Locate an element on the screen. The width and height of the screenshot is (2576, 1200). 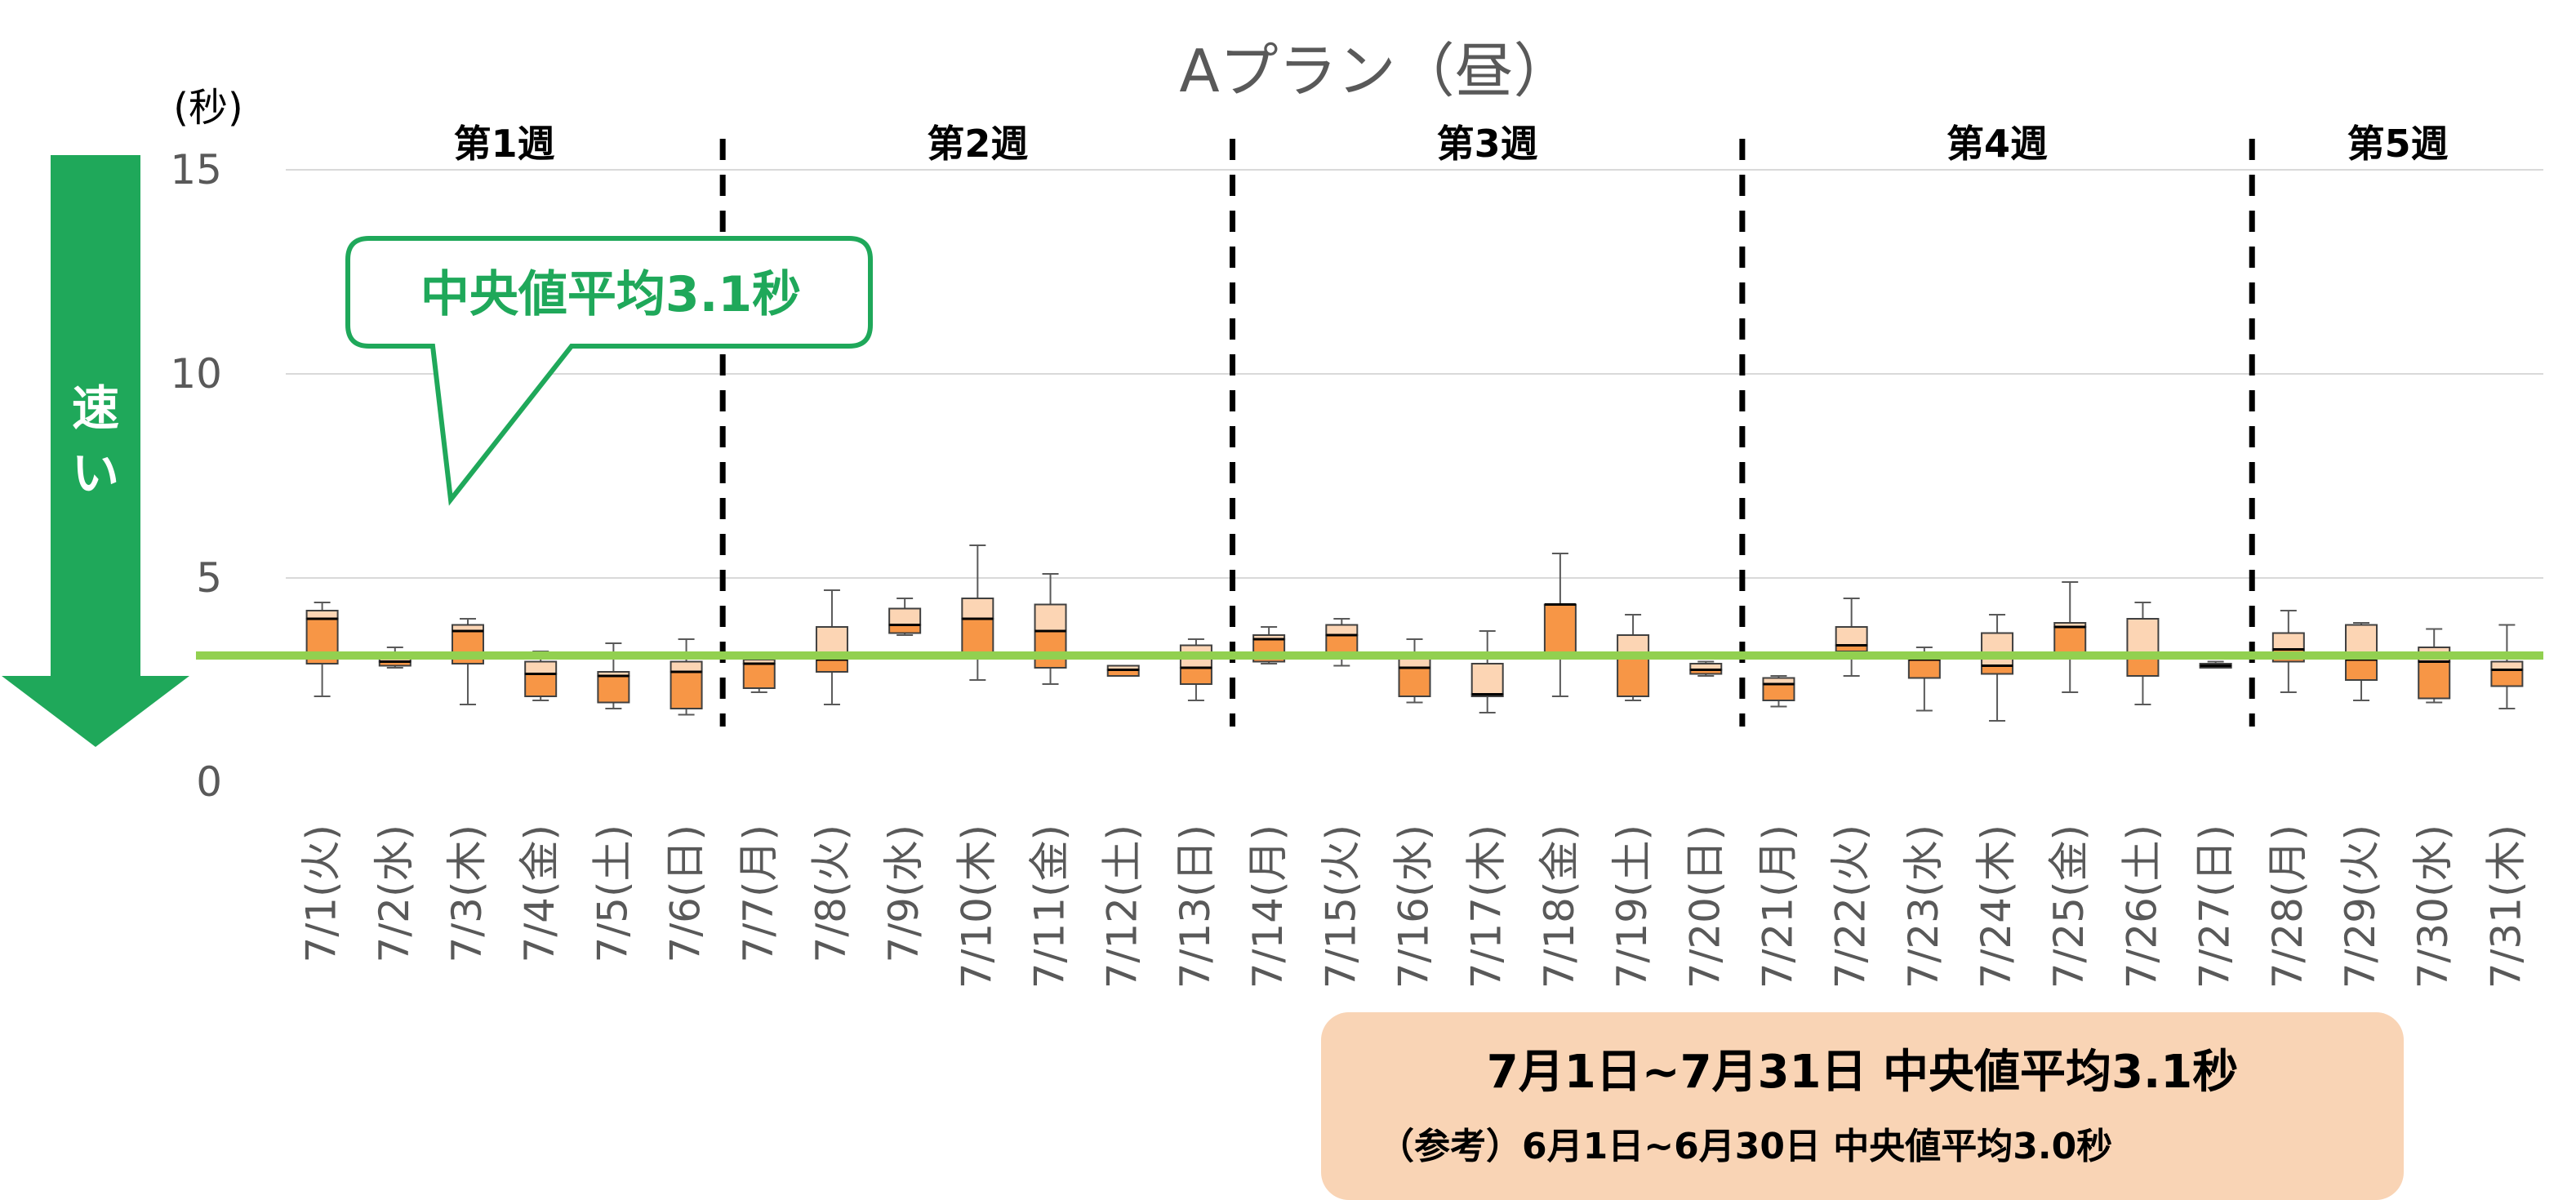
x-tick-label: 7/4(金) is located at coordinates (539, 893).